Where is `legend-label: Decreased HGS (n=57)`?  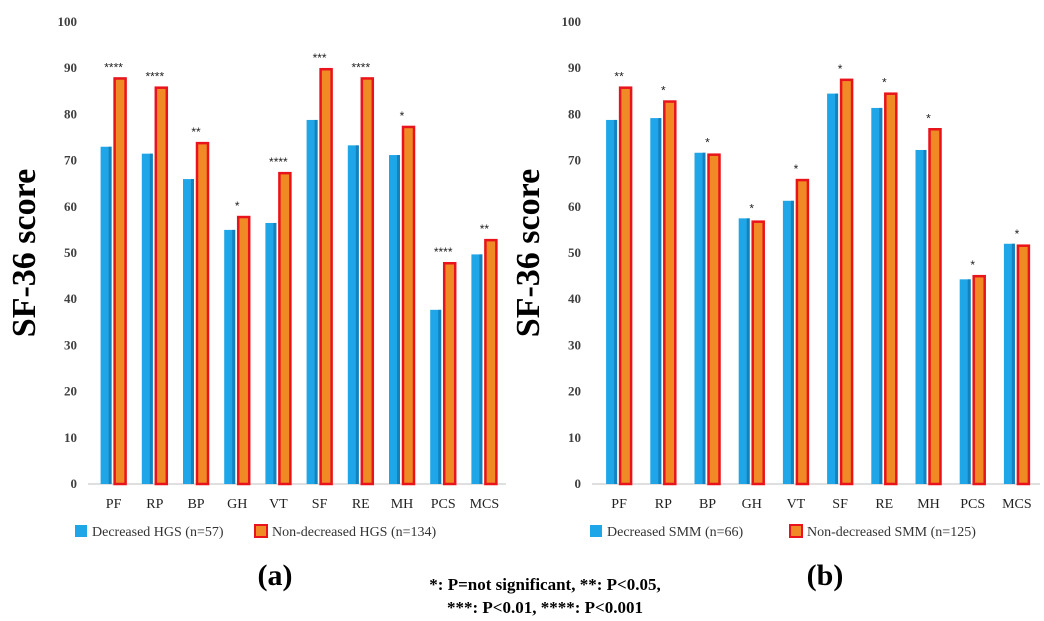
legend-label: Decreased HGS (n=57) is located at coordinates (158, 532).